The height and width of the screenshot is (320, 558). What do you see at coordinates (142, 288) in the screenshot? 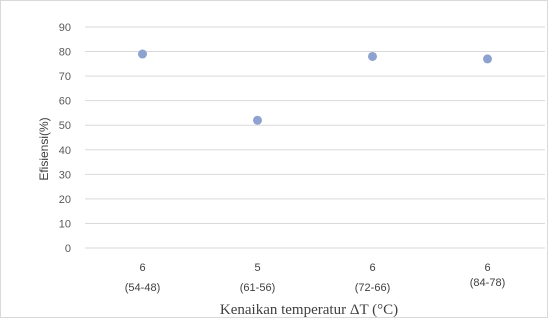
I see `x-tick-sublabel: (54-48)` at bounding box center [142, 288].